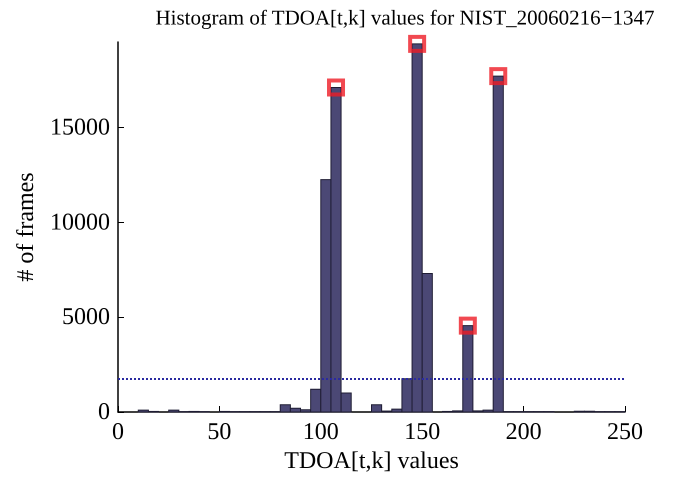  Describe the element at coordinates (26, 227) in the screenshot. I see `y-axis-title: # of frames` at that location.